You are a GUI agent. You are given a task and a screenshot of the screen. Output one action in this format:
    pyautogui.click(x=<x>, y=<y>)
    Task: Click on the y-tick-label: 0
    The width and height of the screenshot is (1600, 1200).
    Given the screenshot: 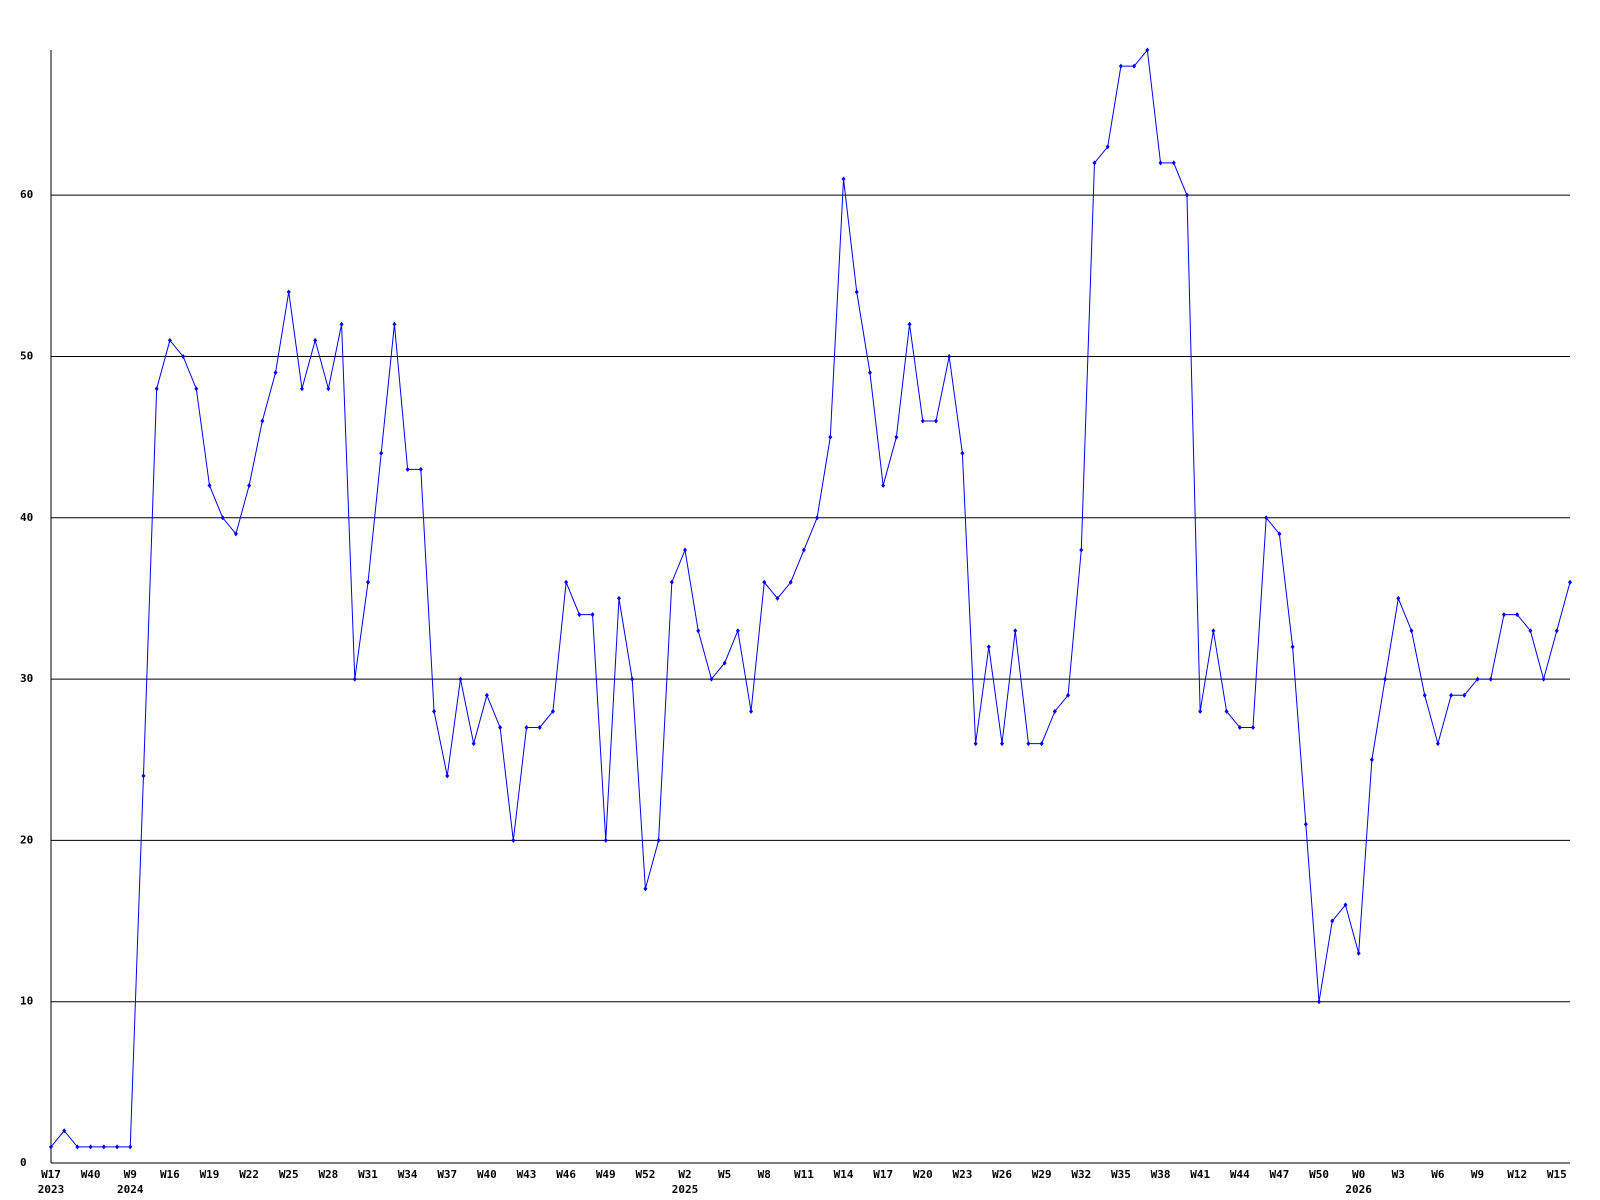 What is the action you would take?
    pyautogui.click(x=23, y=1162)
    